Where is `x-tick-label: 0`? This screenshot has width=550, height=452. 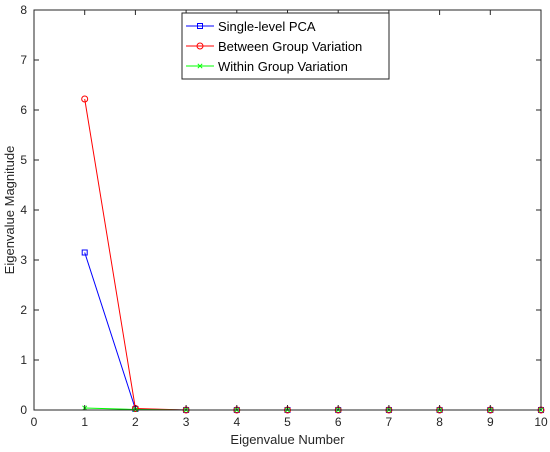
x-tick-label: 0 is located at coordinates (34, 422).